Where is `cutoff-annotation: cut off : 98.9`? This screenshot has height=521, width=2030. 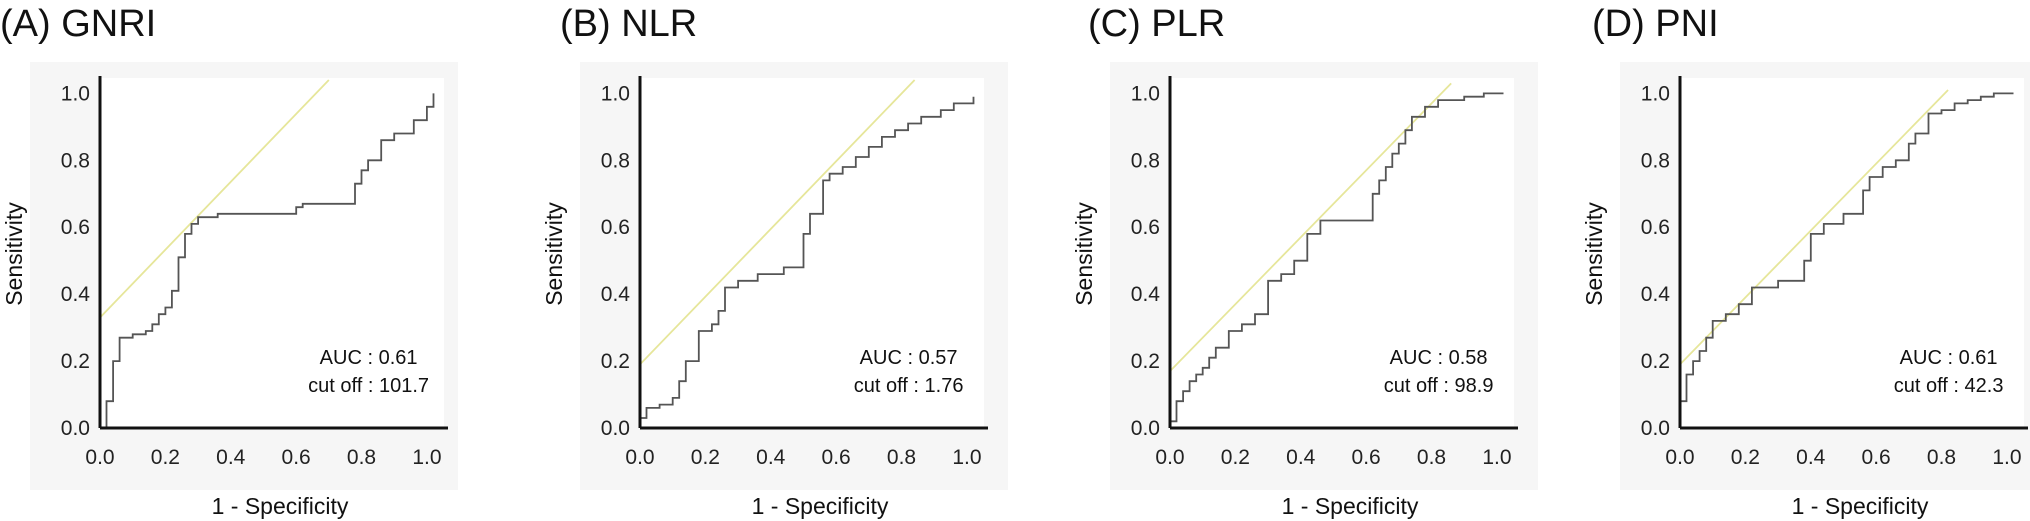 cutoff-annotation: cut off : 98.9 is located at coordinates (1439, 386).